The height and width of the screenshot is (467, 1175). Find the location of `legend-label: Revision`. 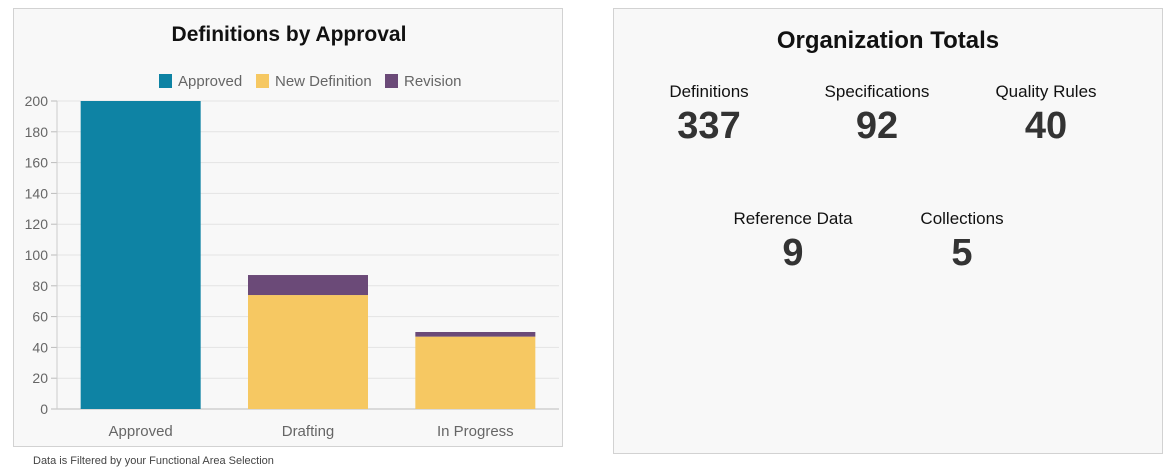

legend-label: Revision is located at coordinates (433, 81).